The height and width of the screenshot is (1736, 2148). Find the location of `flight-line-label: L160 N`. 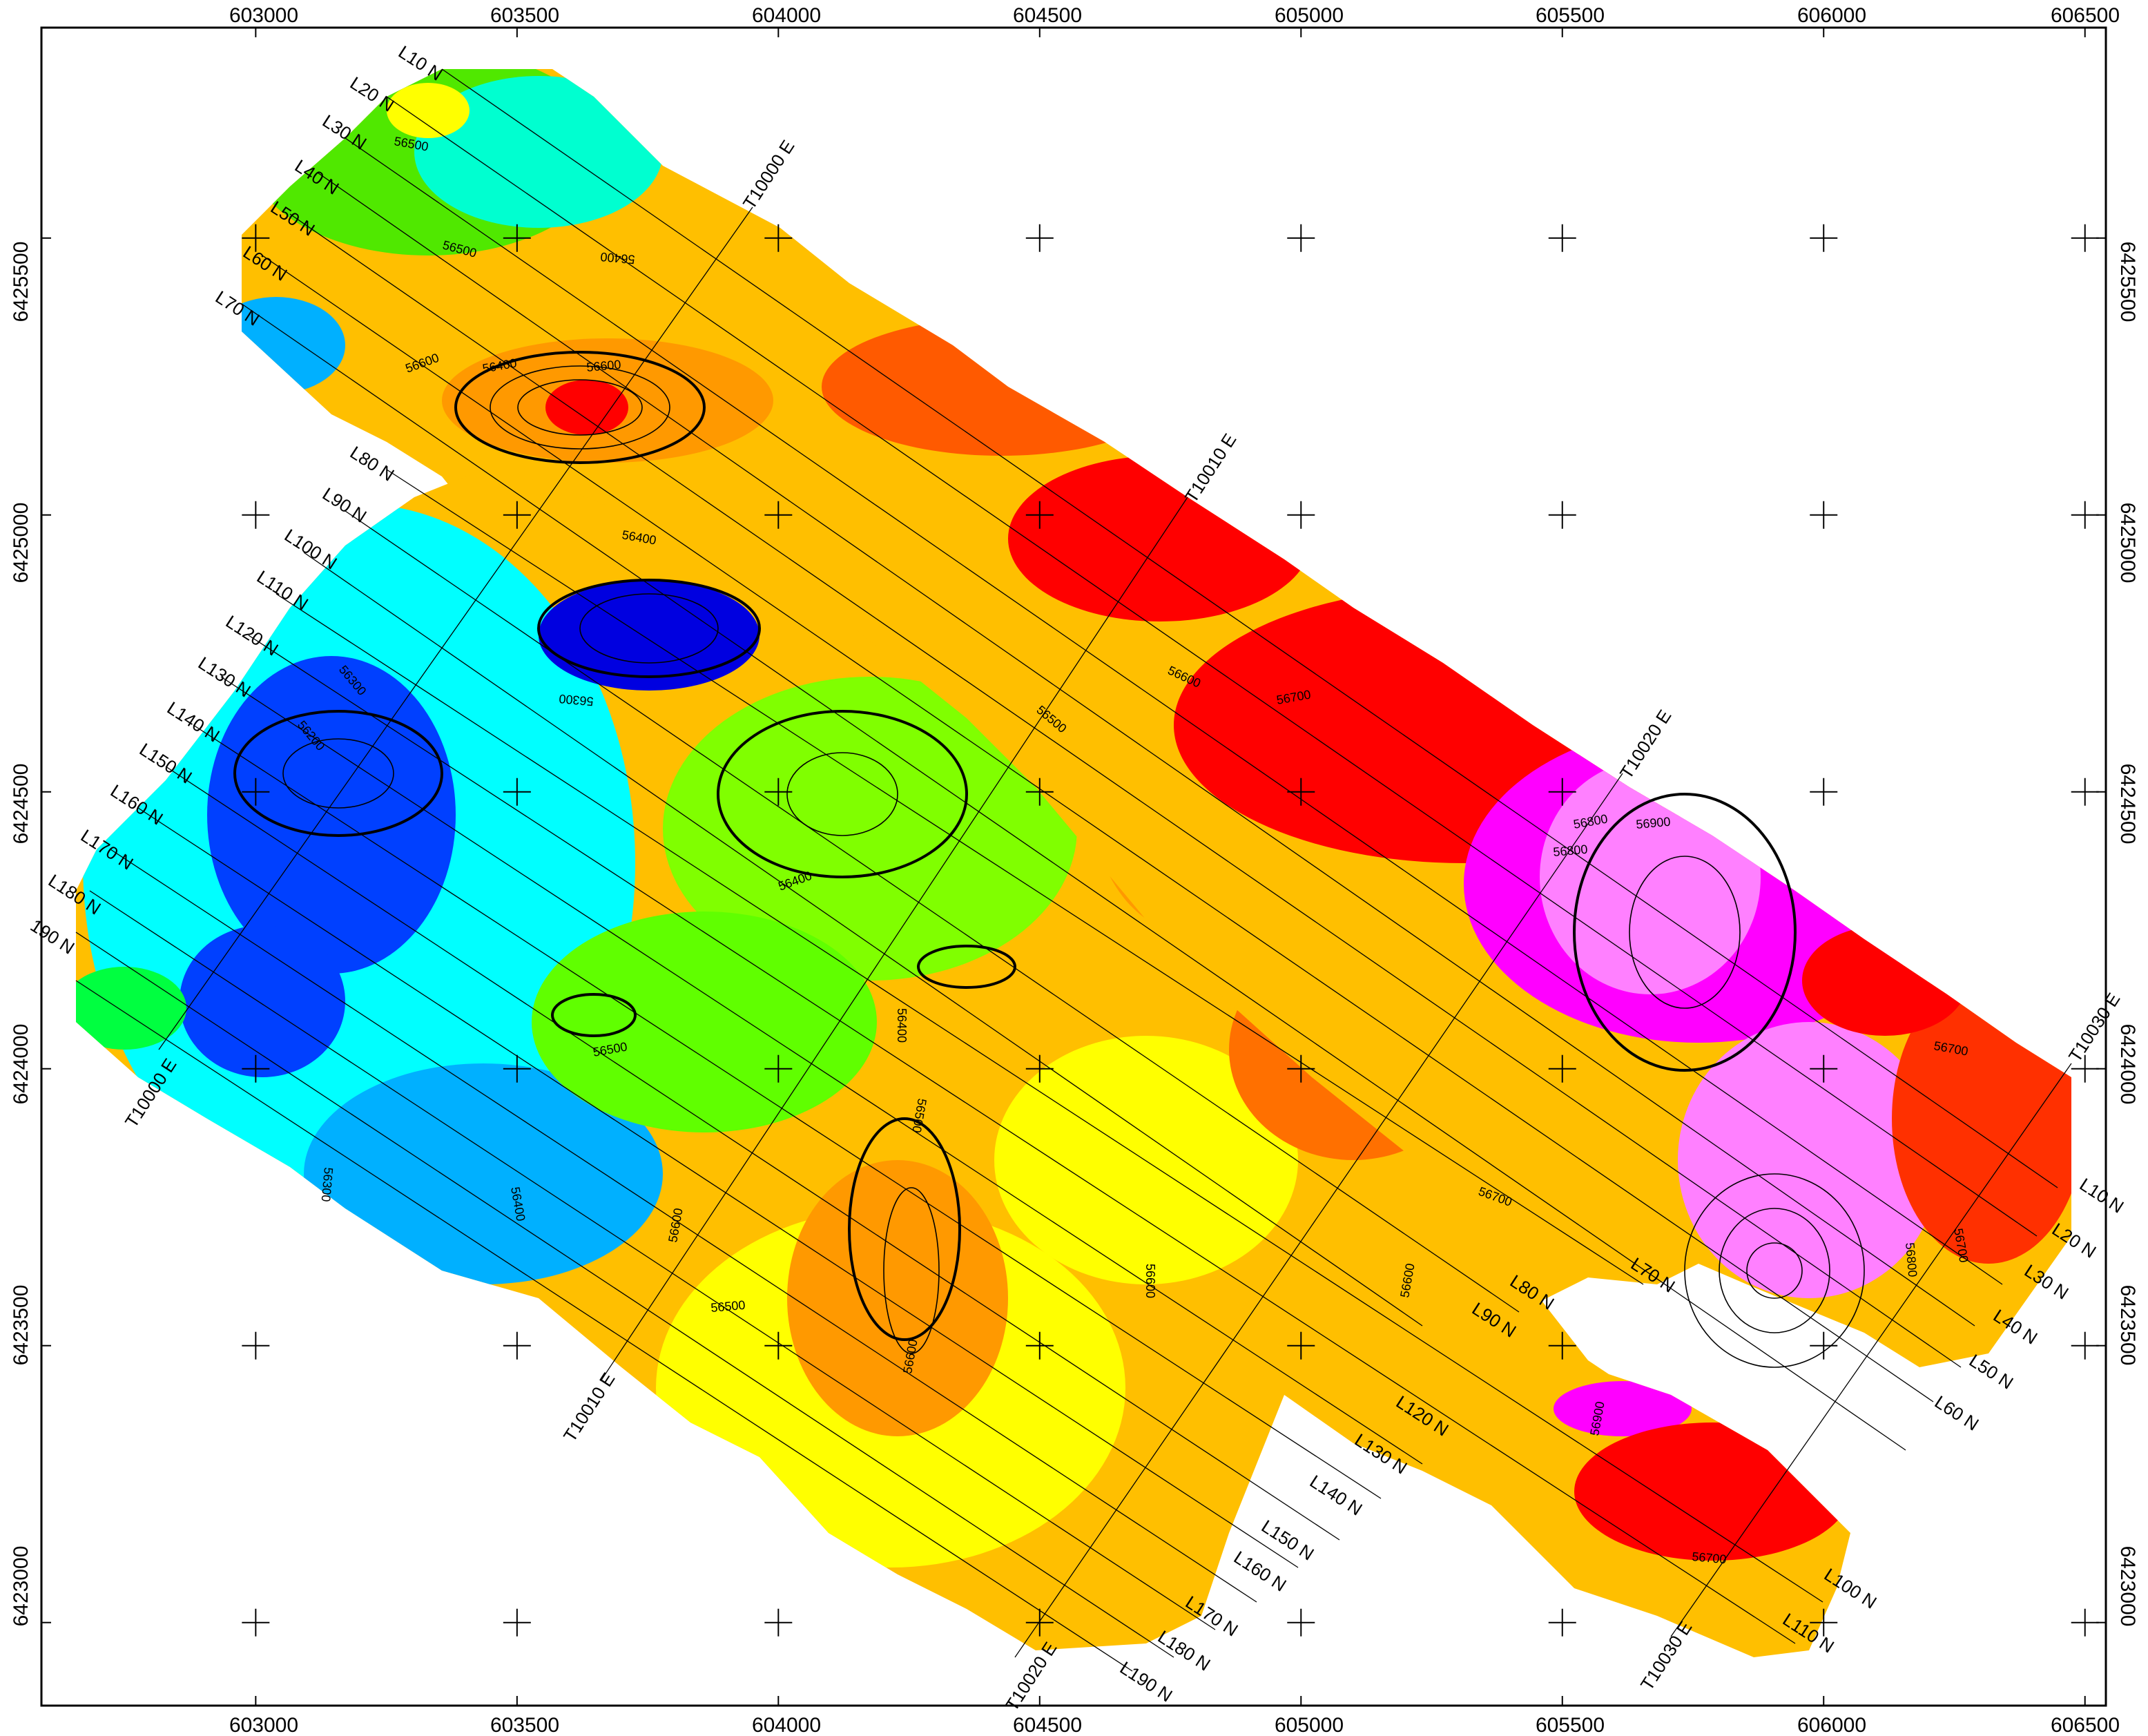

flight-line-label: L160 N is located at coordinates (1260, 1571).